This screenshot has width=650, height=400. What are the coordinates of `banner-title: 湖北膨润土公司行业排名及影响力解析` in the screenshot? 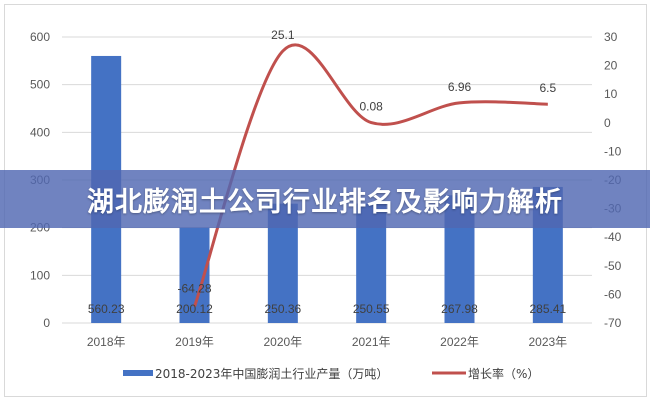 It's located at (325, 202).